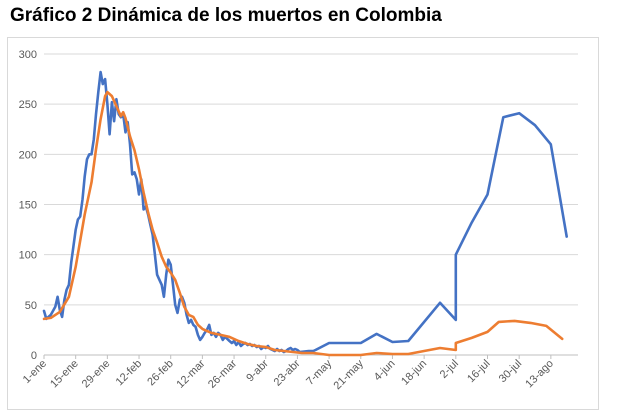  I want to click on x-tick-label: 7-may, so click(319, 372).